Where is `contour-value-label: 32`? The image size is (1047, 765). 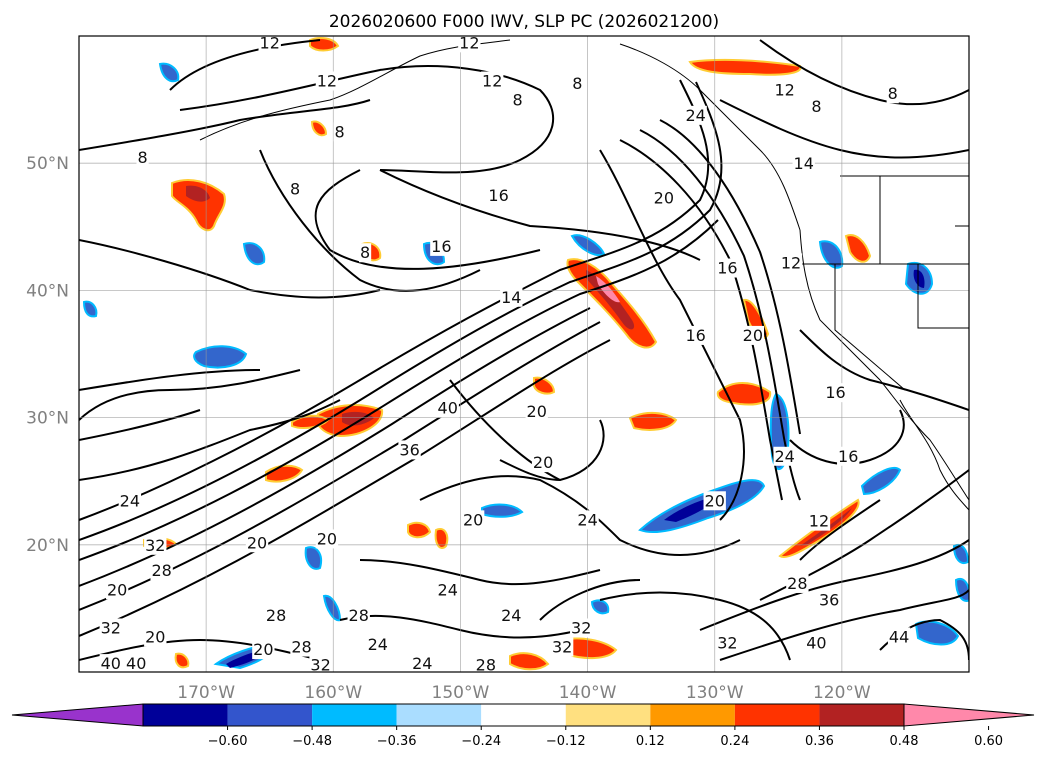
contour-value-label: 32 is located at coordinates (727, 643).